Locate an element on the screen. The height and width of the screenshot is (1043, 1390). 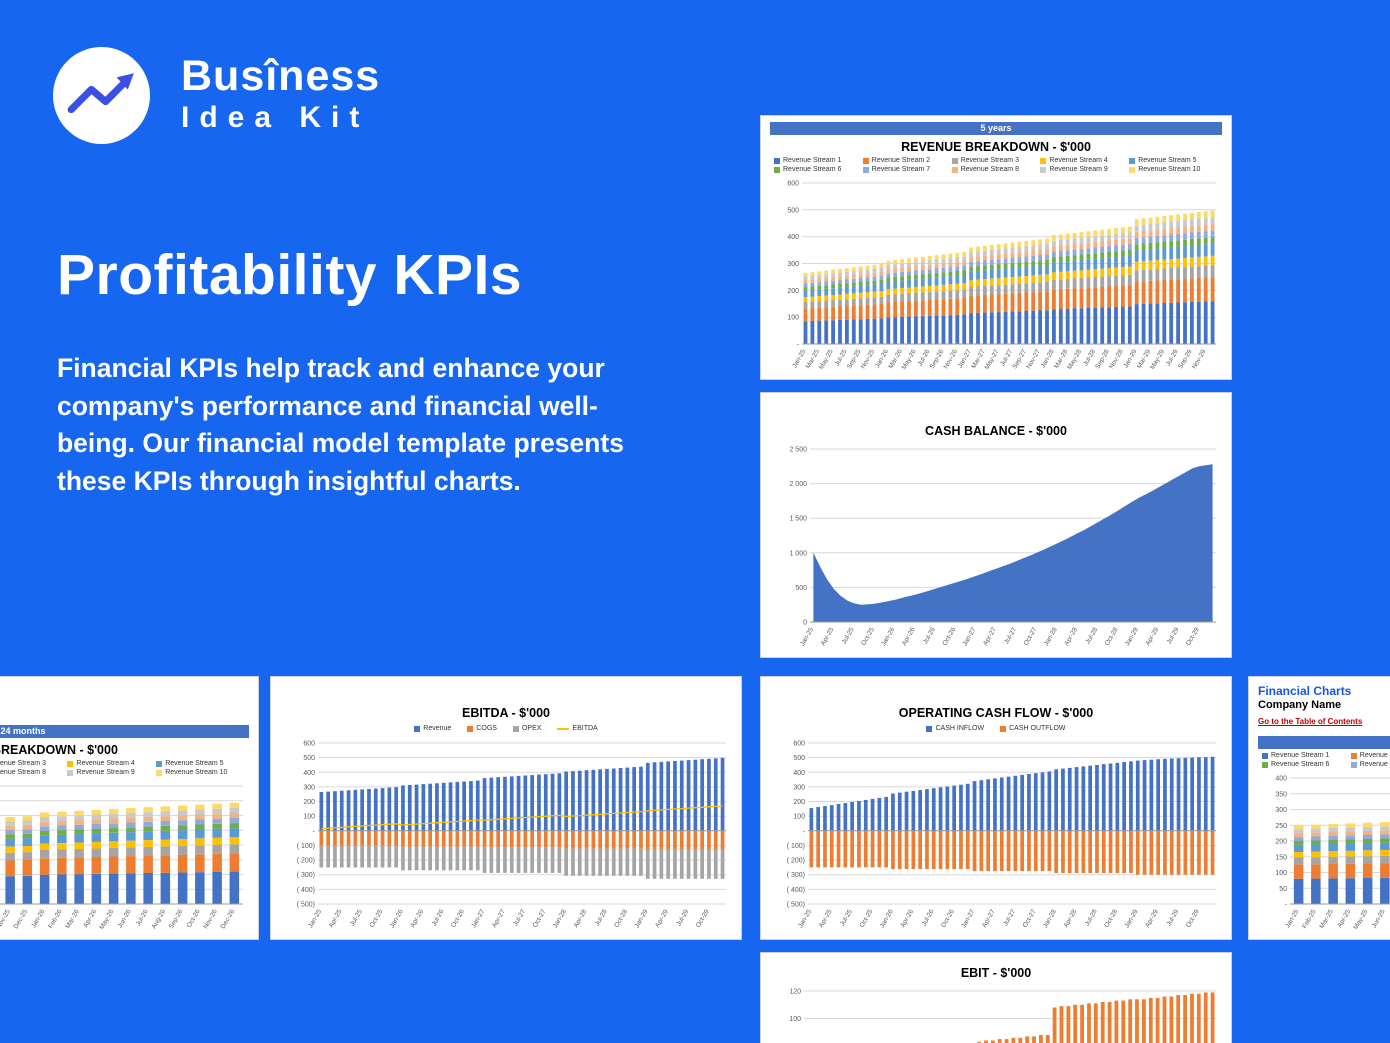
svg-text: Feb-25 is located at coordinates (1309, 919).